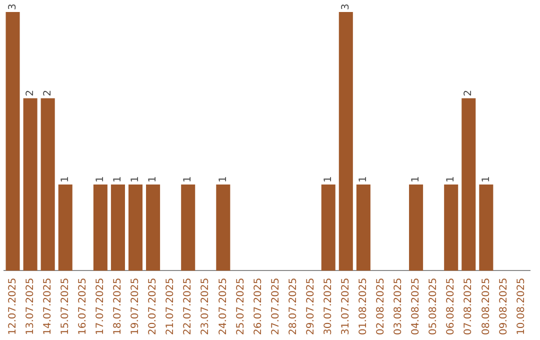 Image resolution: width=540 pixels, height=340 pixels. Describe the element at coordinates (434, 307) in the screenshot. I see `x-tick-label: 05.08.2025` at that location.